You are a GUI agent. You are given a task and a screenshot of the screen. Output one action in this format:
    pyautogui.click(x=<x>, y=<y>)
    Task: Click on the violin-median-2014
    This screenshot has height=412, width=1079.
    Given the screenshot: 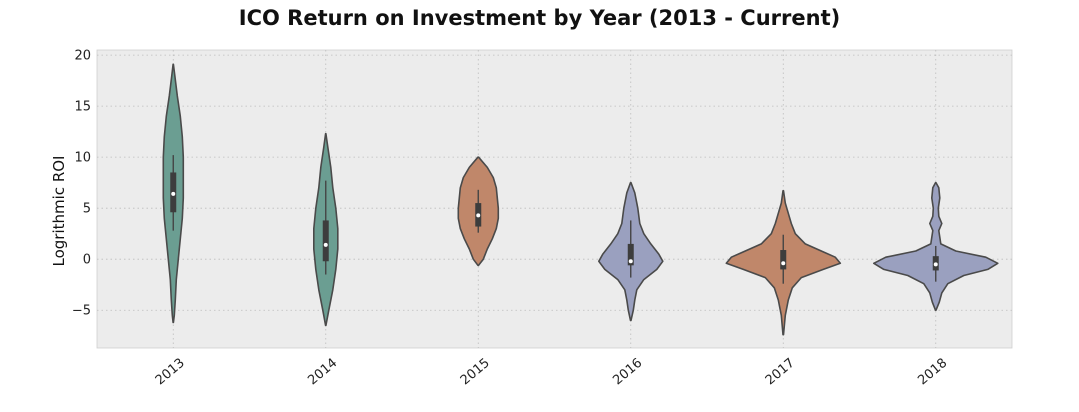 What is the action you would take?
    pyautogui.click(x=325, y=244)
    